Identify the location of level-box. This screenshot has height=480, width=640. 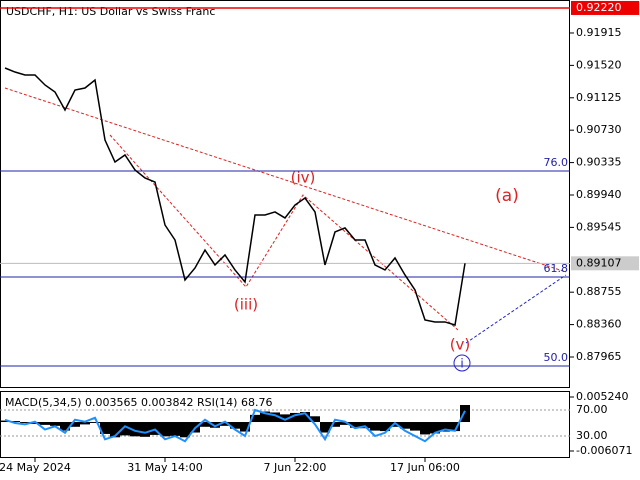
(605, 7).